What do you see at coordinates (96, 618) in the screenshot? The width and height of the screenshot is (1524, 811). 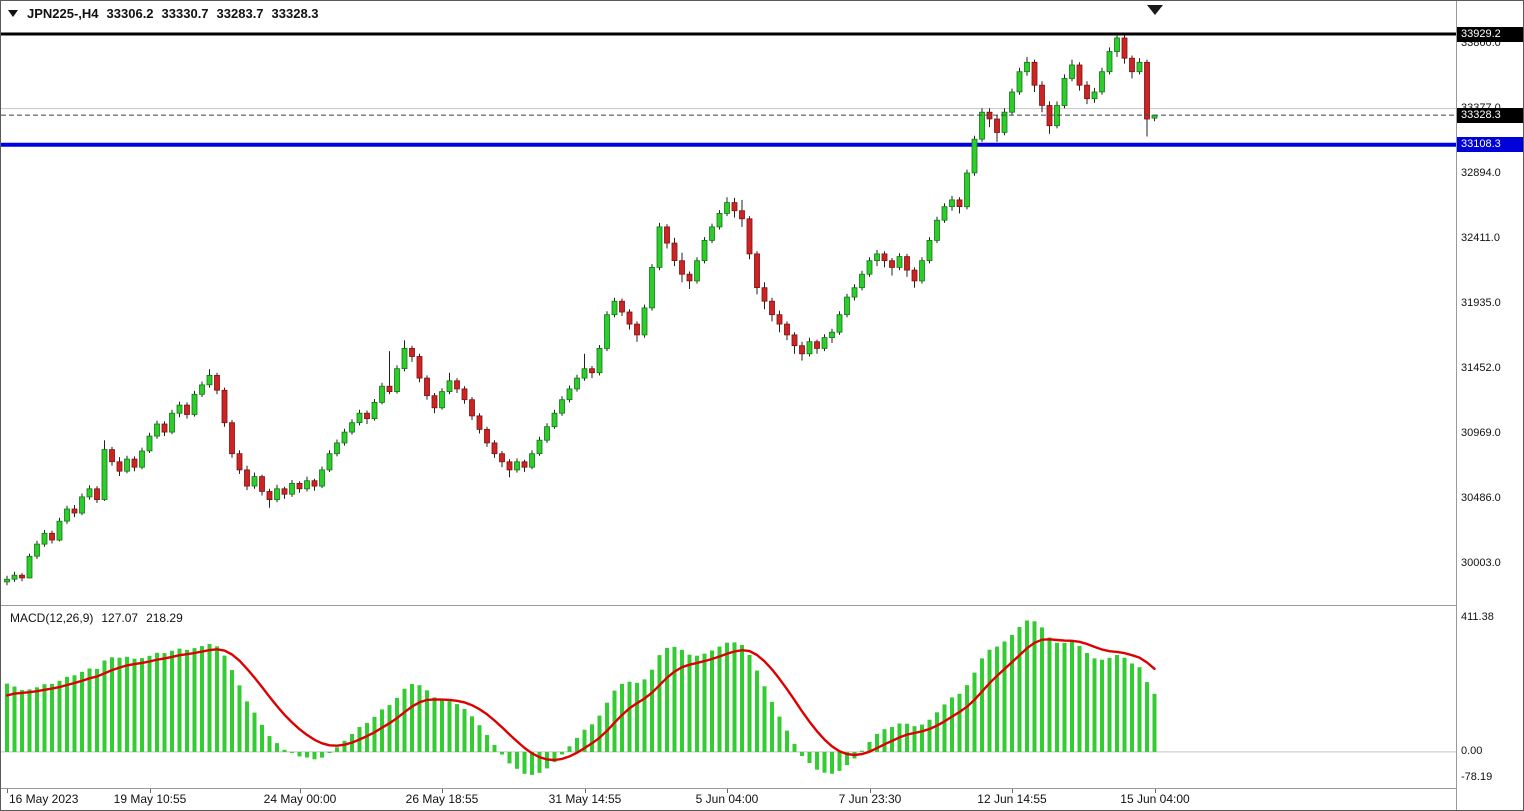 I see `macd-indicator-label: MACD(12,26,9) 127.07 218.29` at bounding box center [96, 618].